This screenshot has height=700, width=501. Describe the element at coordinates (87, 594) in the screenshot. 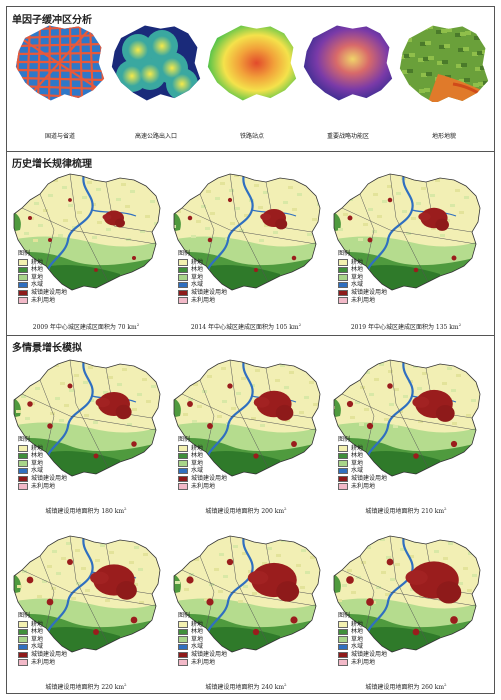

I see `land-use-map-svg` at that location.